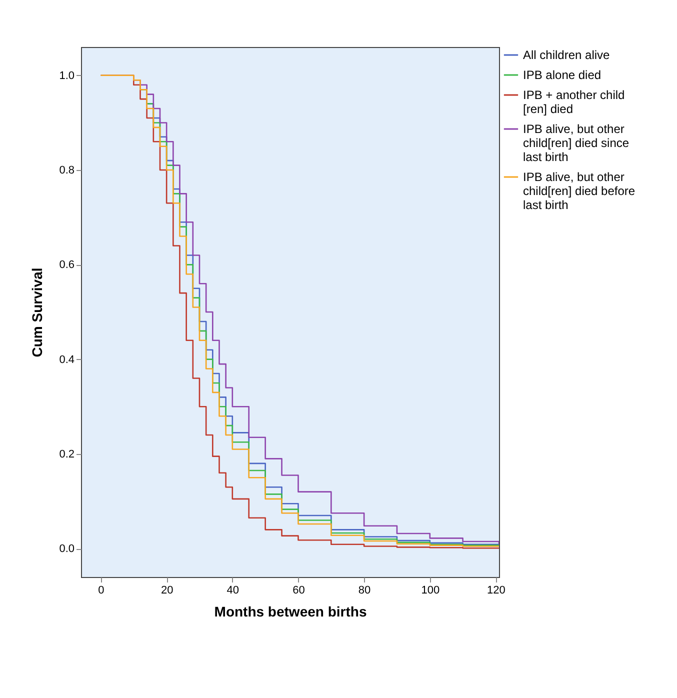 Image resolution: width=677 pixels, height=698 pixels. Describe the element at coordinates (298, 590) in the screenshot. I see `x-tick-label: 60` at that location.